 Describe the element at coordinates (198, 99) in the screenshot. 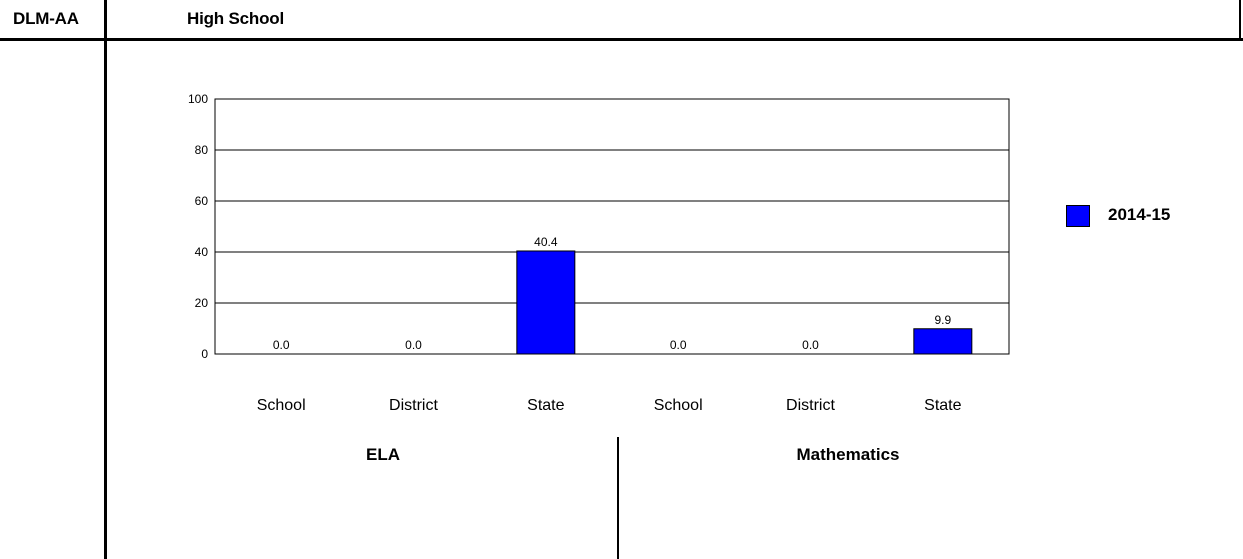

I see `y-tick-label: 100` at that location.